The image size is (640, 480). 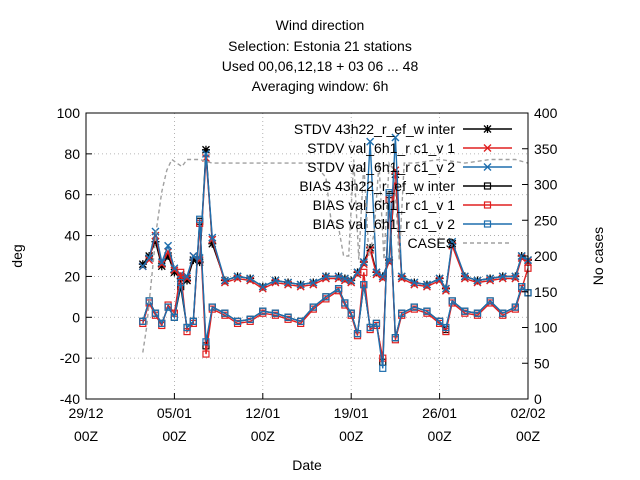 What do you see at coordinates (546, 220) in the screenshot?
I see `y2-tick-label: 250` at bounding box center [546, 220].